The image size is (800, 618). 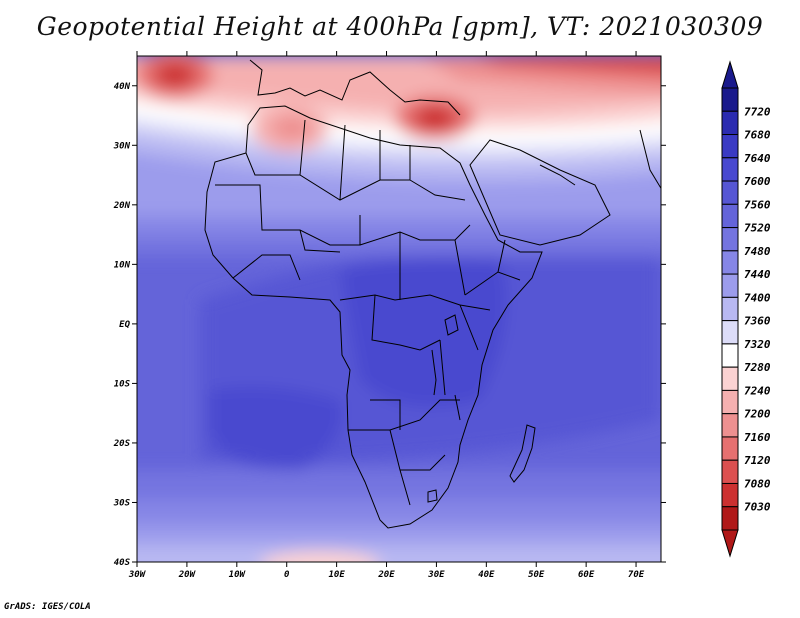 I want to click on lon-tick-label: 20W, so click(x=187, y=575).